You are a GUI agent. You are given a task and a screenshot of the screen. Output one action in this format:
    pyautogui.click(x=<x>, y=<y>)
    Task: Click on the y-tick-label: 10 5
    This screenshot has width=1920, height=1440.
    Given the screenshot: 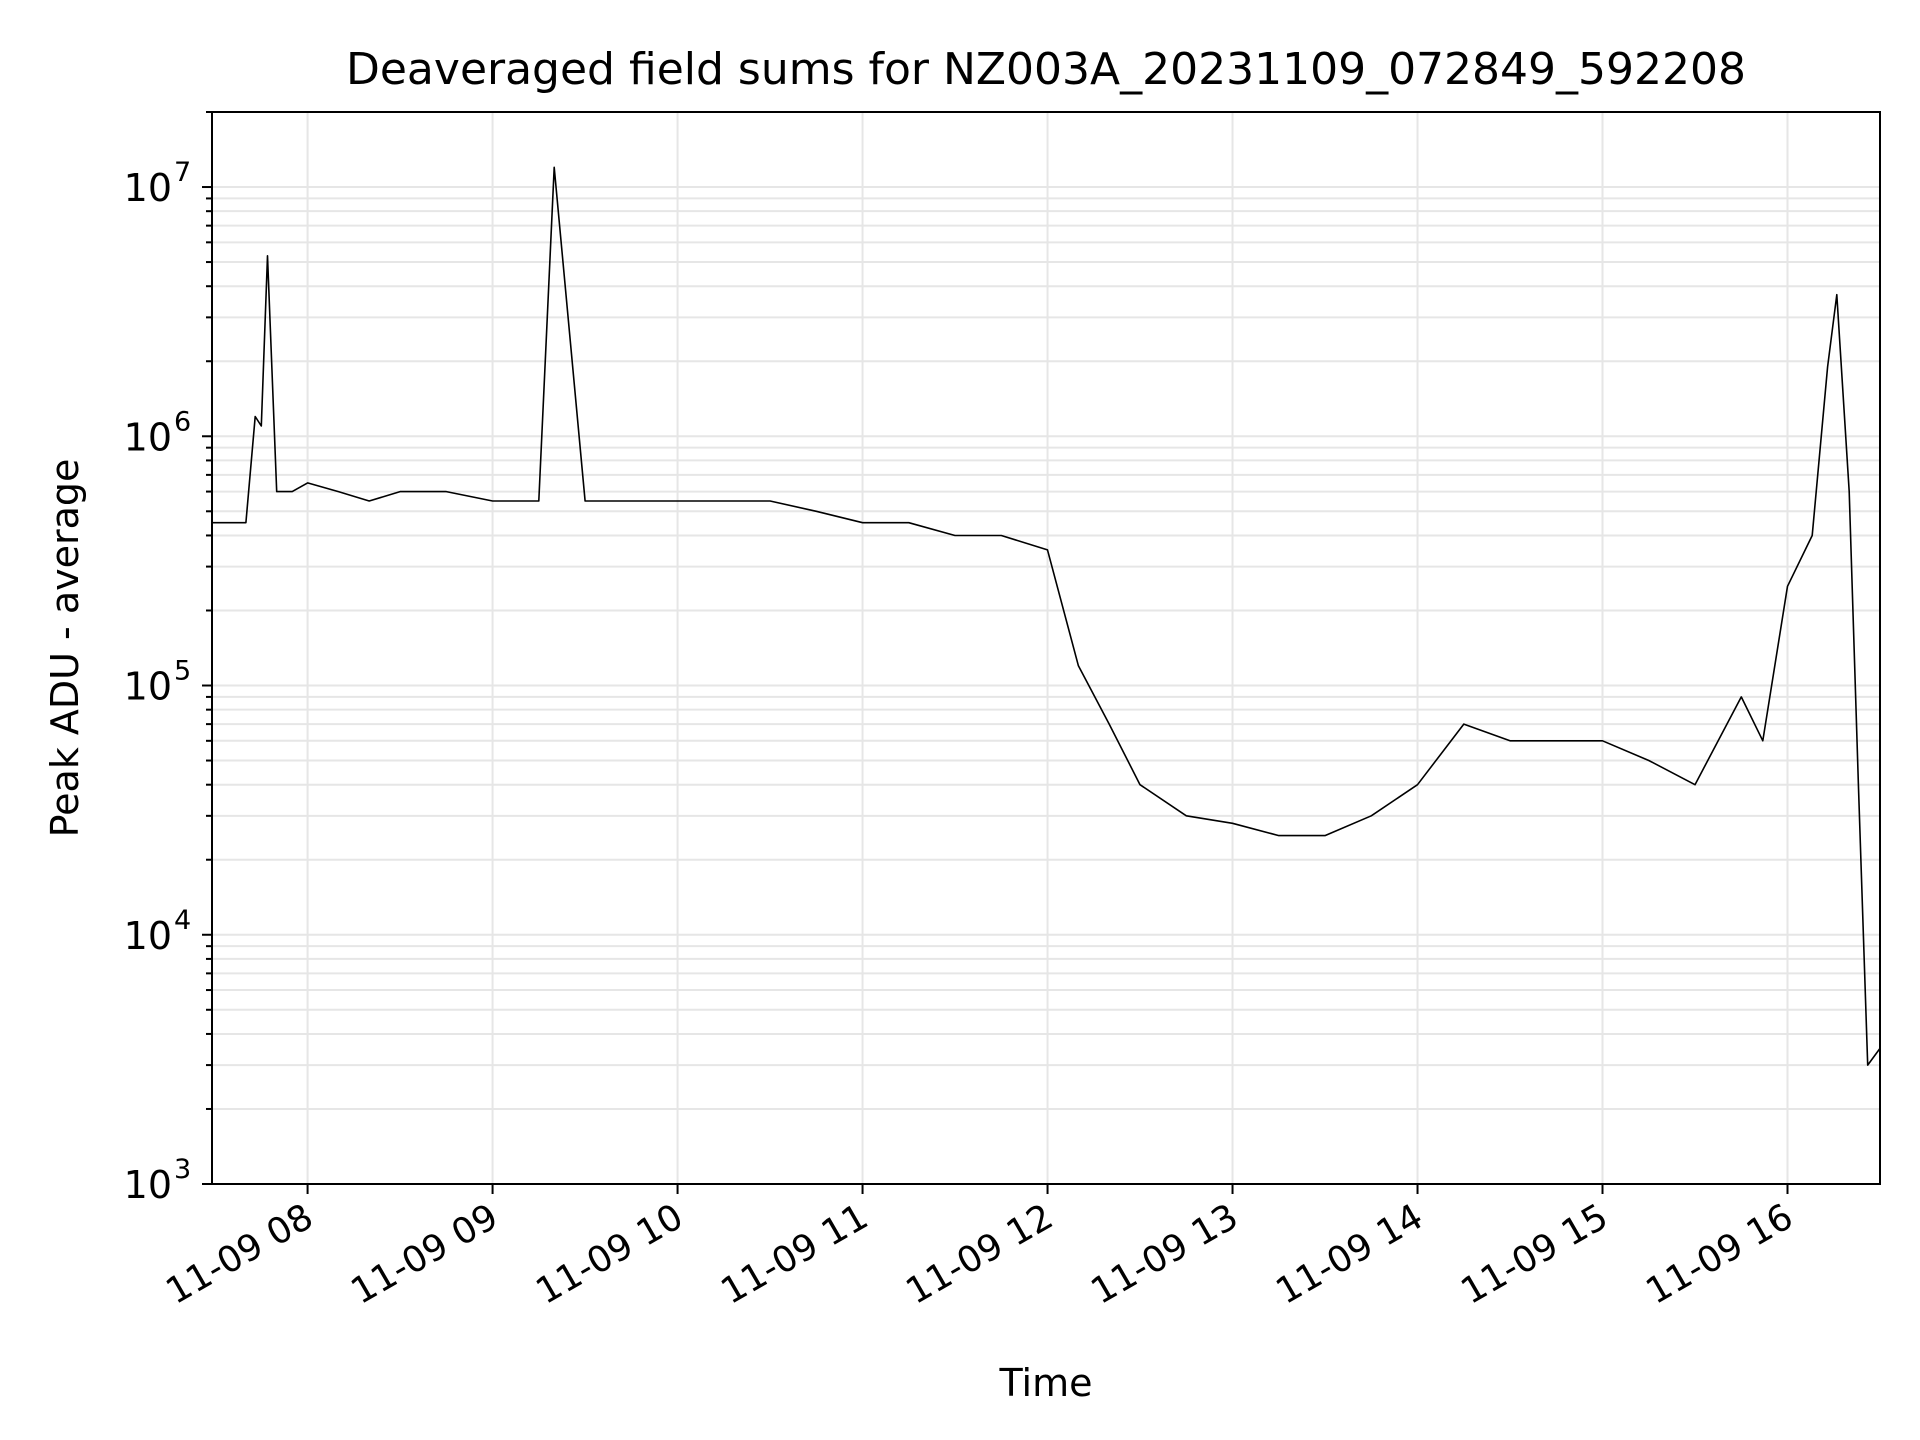 What is the action you would take?
    pyautogui.click(x=158, y=682)
    